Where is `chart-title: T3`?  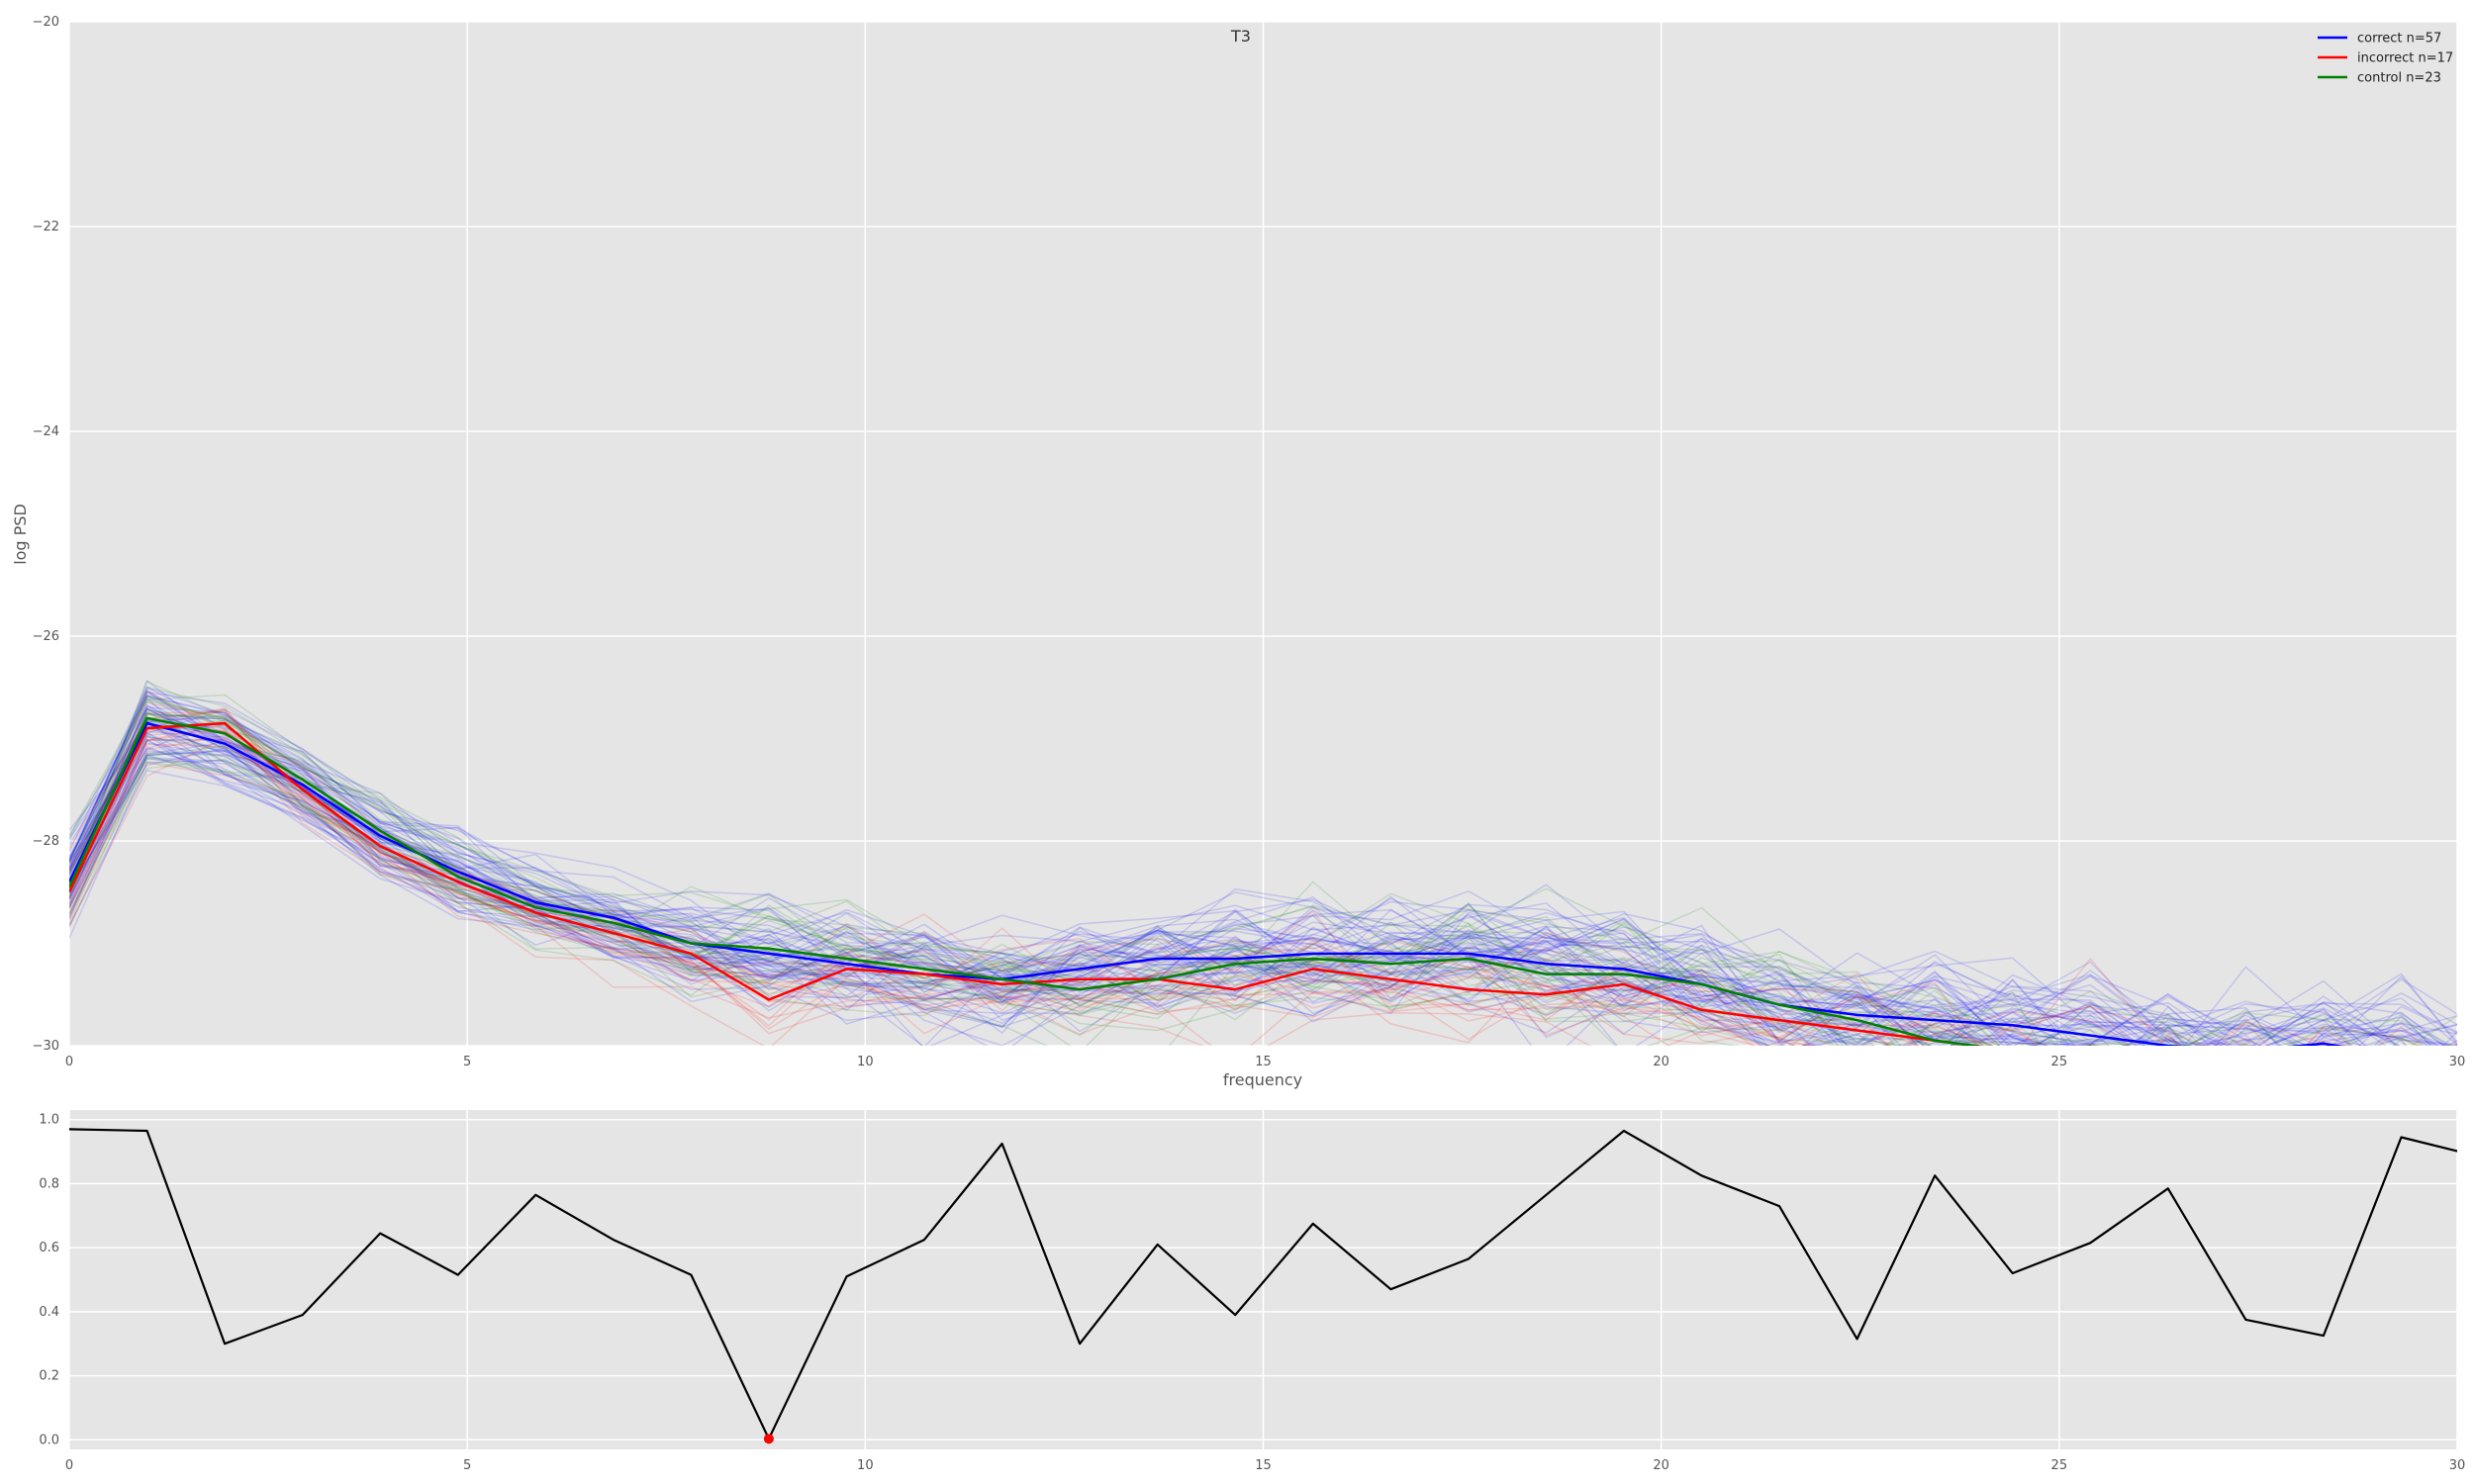
chart-title: T3 is located at coordinates (1240, 36).